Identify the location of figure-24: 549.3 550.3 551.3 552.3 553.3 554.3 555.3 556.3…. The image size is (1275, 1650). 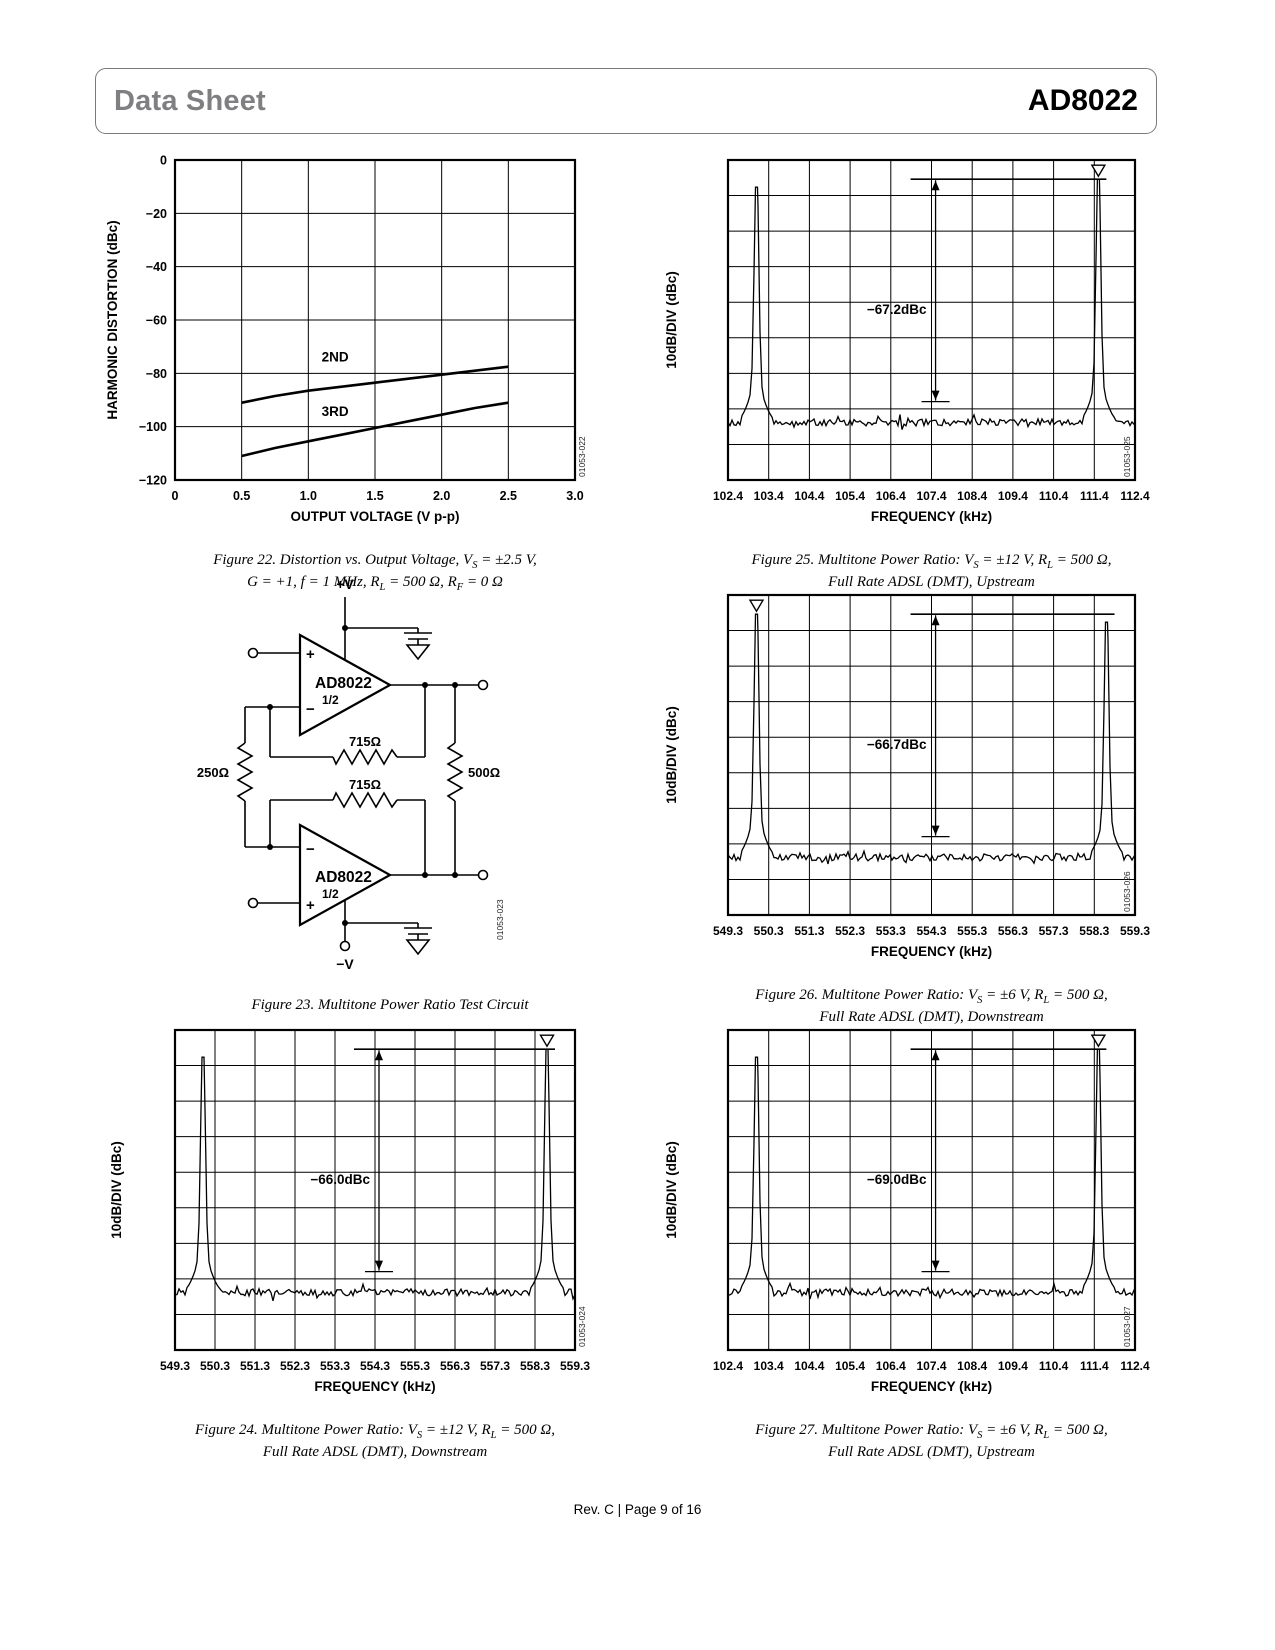
(350, 1241).